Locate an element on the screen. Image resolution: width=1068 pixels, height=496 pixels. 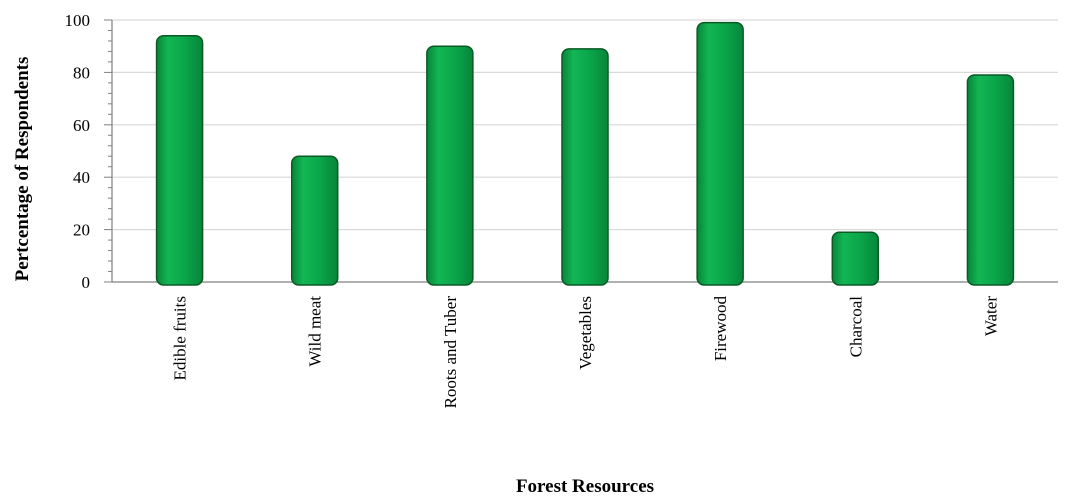
bar-wild-meat is located at coordinates (314, 220).